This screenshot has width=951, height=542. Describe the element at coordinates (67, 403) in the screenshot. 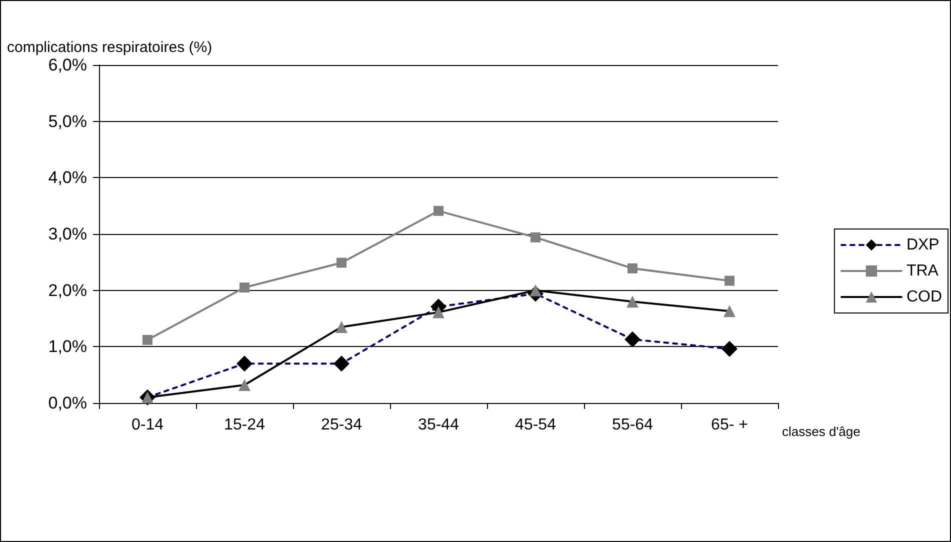

I see `y-tick-label: 0,0%` at that location.